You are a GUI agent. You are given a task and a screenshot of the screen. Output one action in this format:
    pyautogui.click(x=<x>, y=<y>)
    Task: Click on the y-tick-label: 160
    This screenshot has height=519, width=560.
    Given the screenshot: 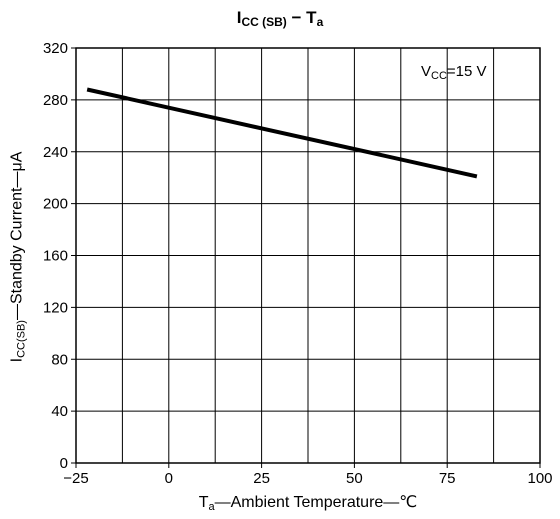 What is the action you would take?
    pyautogui.click(x=55, y=256)
    